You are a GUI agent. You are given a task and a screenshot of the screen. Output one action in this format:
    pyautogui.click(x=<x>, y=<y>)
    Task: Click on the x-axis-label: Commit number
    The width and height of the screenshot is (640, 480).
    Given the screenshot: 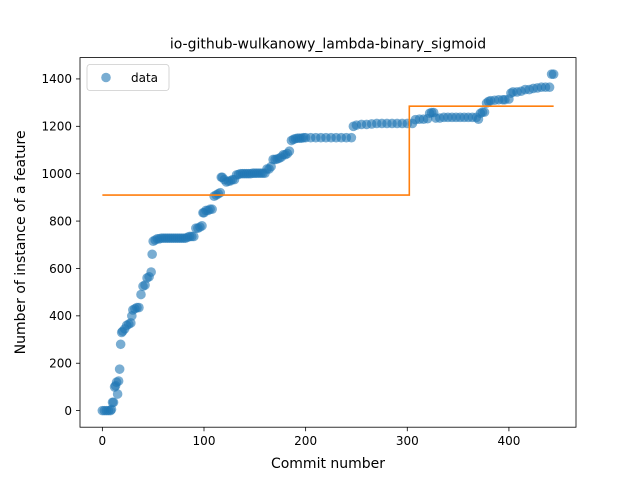 What is the action you would take?
    pyautogui.click(x=328, y=464)
    